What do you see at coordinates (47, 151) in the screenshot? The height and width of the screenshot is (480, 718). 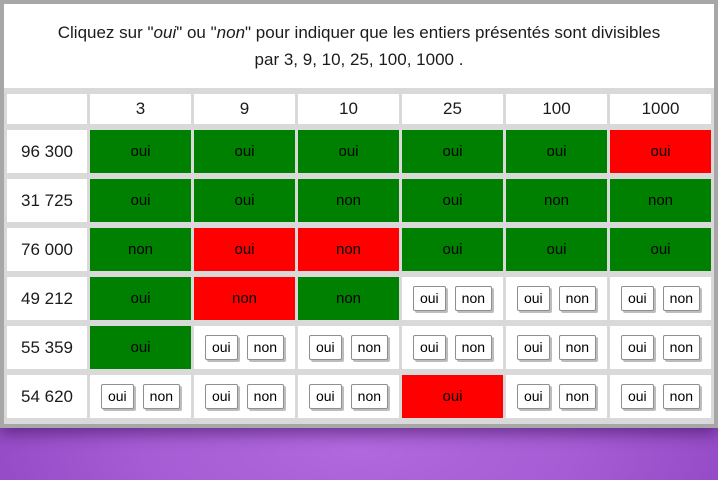 I see `row-label: 96 300` at bounding box center [47, 151].